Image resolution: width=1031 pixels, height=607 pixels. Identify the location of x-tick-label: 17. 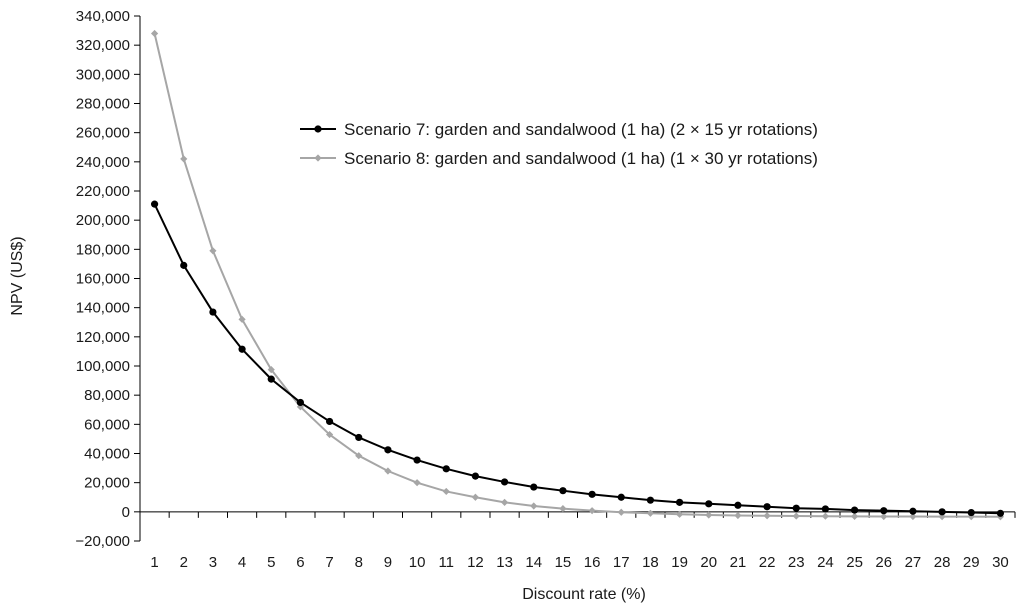
(621, 562).